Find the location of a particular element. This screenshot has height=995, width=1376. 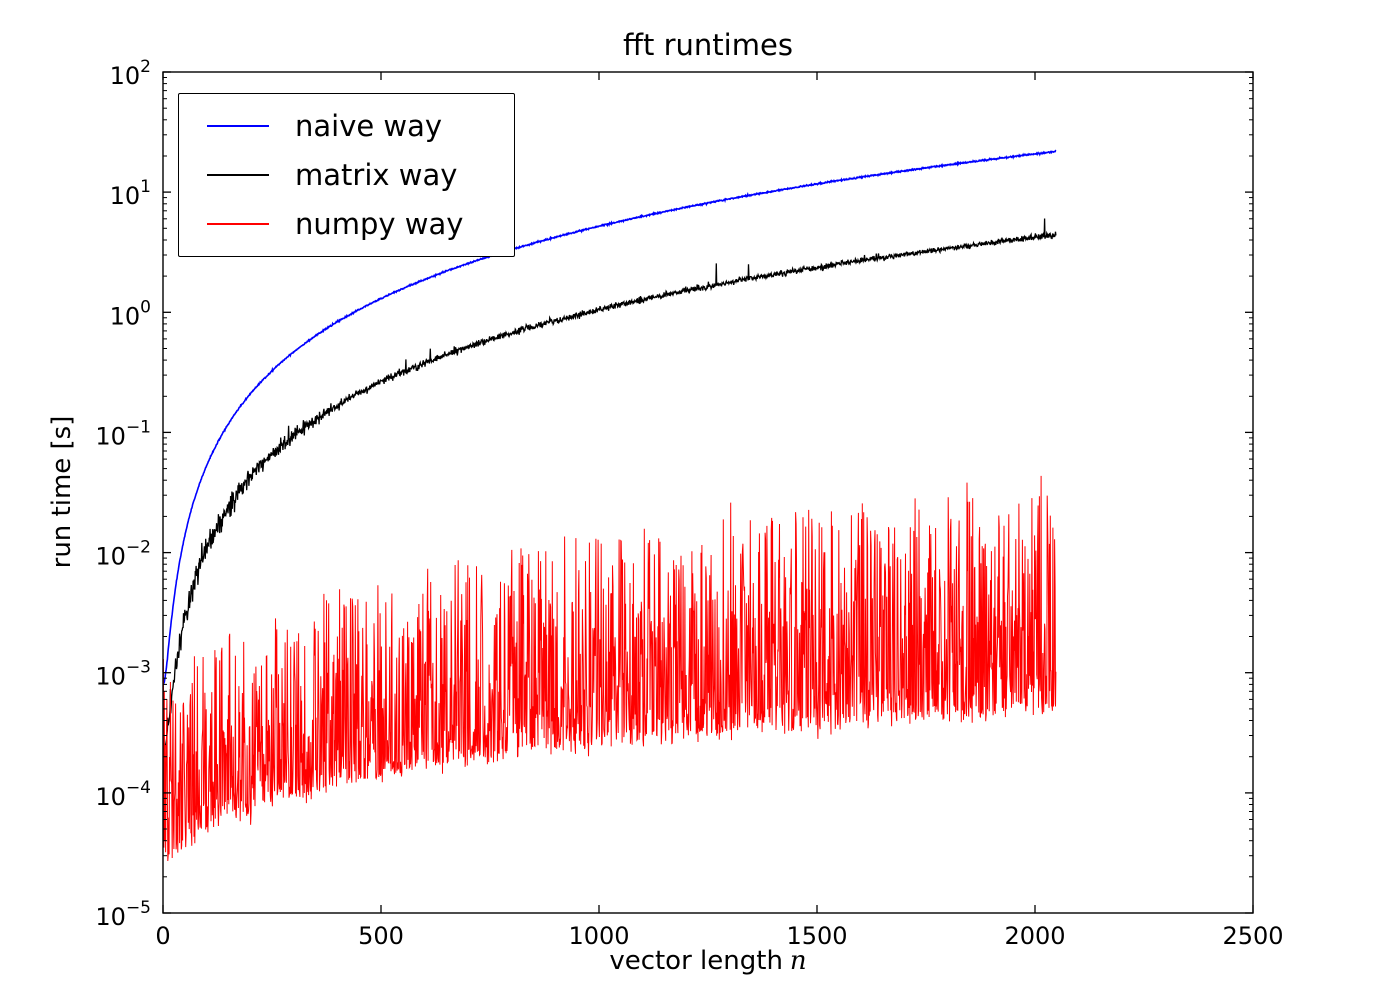

x-axis-label-text: vector length is located at coordinates (696, 961).